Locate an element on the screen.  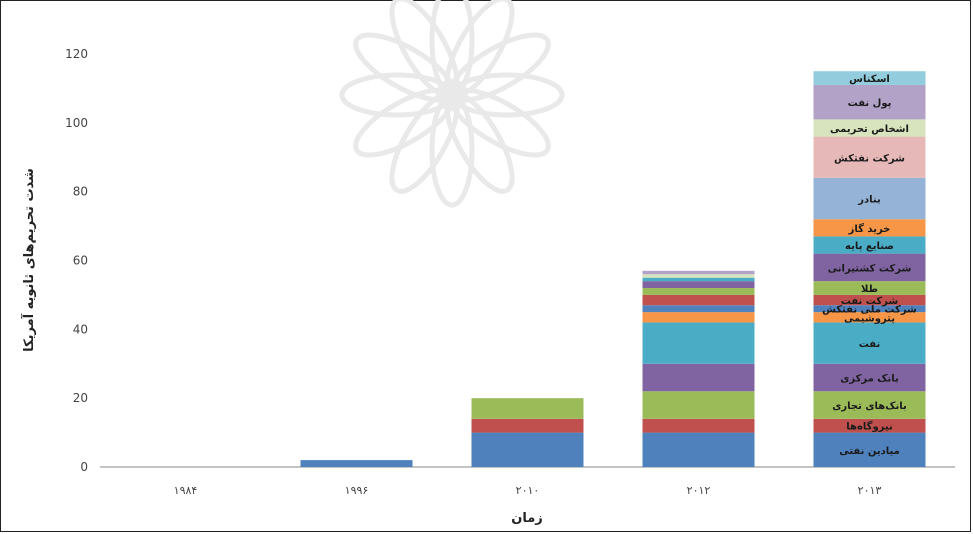
y-tick-label: 60 is located at coordinates (80, 261).